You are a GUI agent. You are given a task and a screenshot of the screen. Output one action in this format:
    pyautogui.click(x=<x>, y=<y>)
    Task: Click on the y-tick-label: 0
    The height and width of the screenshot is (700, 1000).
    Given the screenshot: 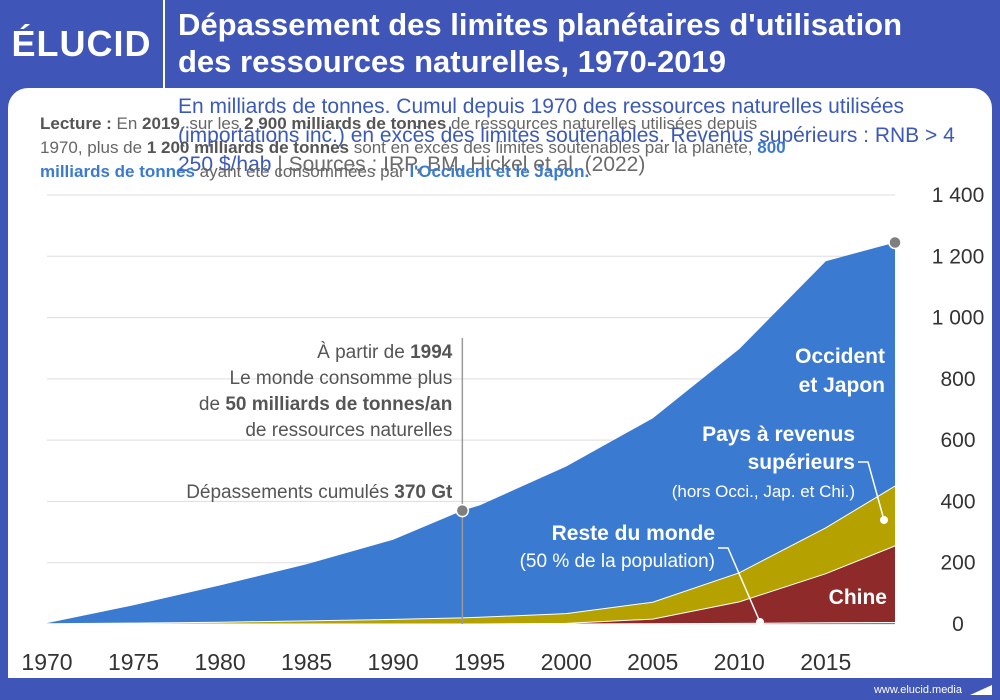 What is the action you would take?
    pyautogui.click(x=958, y=624)
    